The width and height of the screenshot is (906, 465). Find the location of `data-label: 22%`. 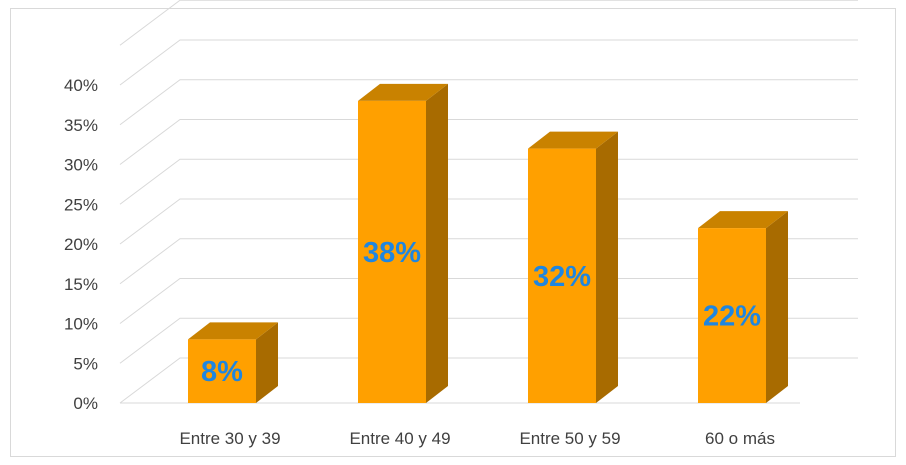

data-label: 22% is located at coordinates (732, 317).